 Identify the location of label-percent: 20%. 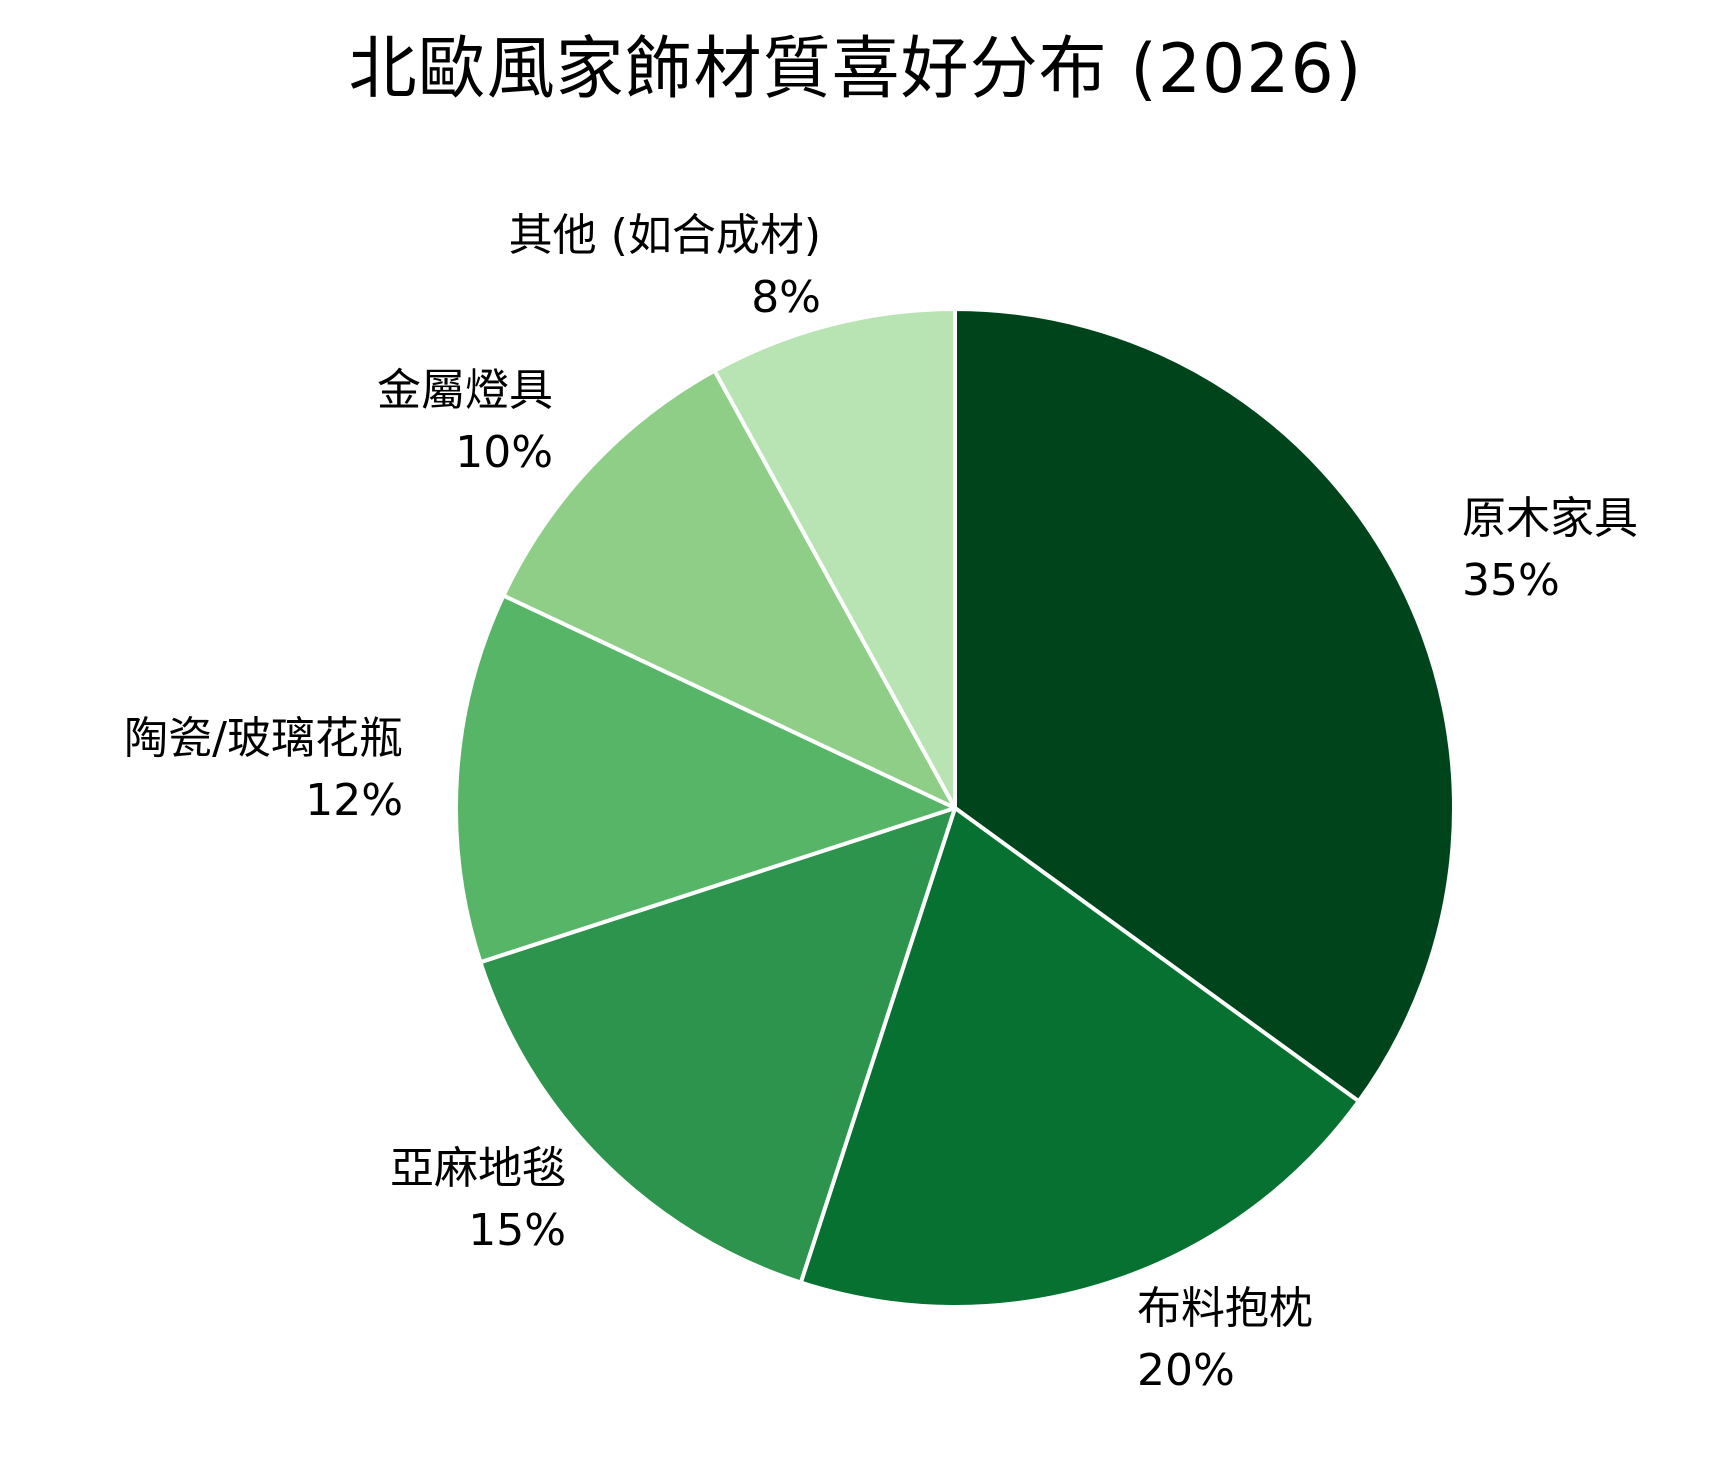
(1186, 1370).